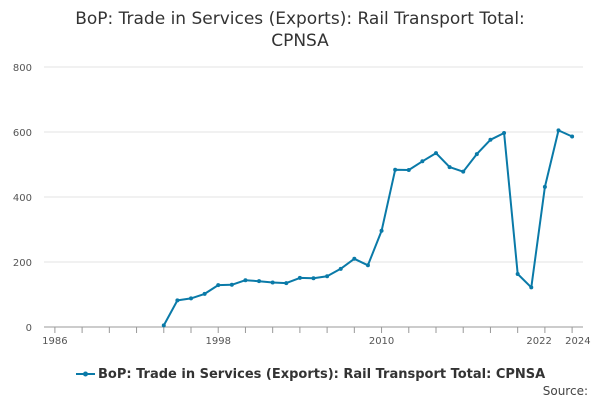 The image size is (600, 400). What do you see at coordinates (245, 280) in the screenshot?
I see `data-point-2000` at bounding box center [245, 280].